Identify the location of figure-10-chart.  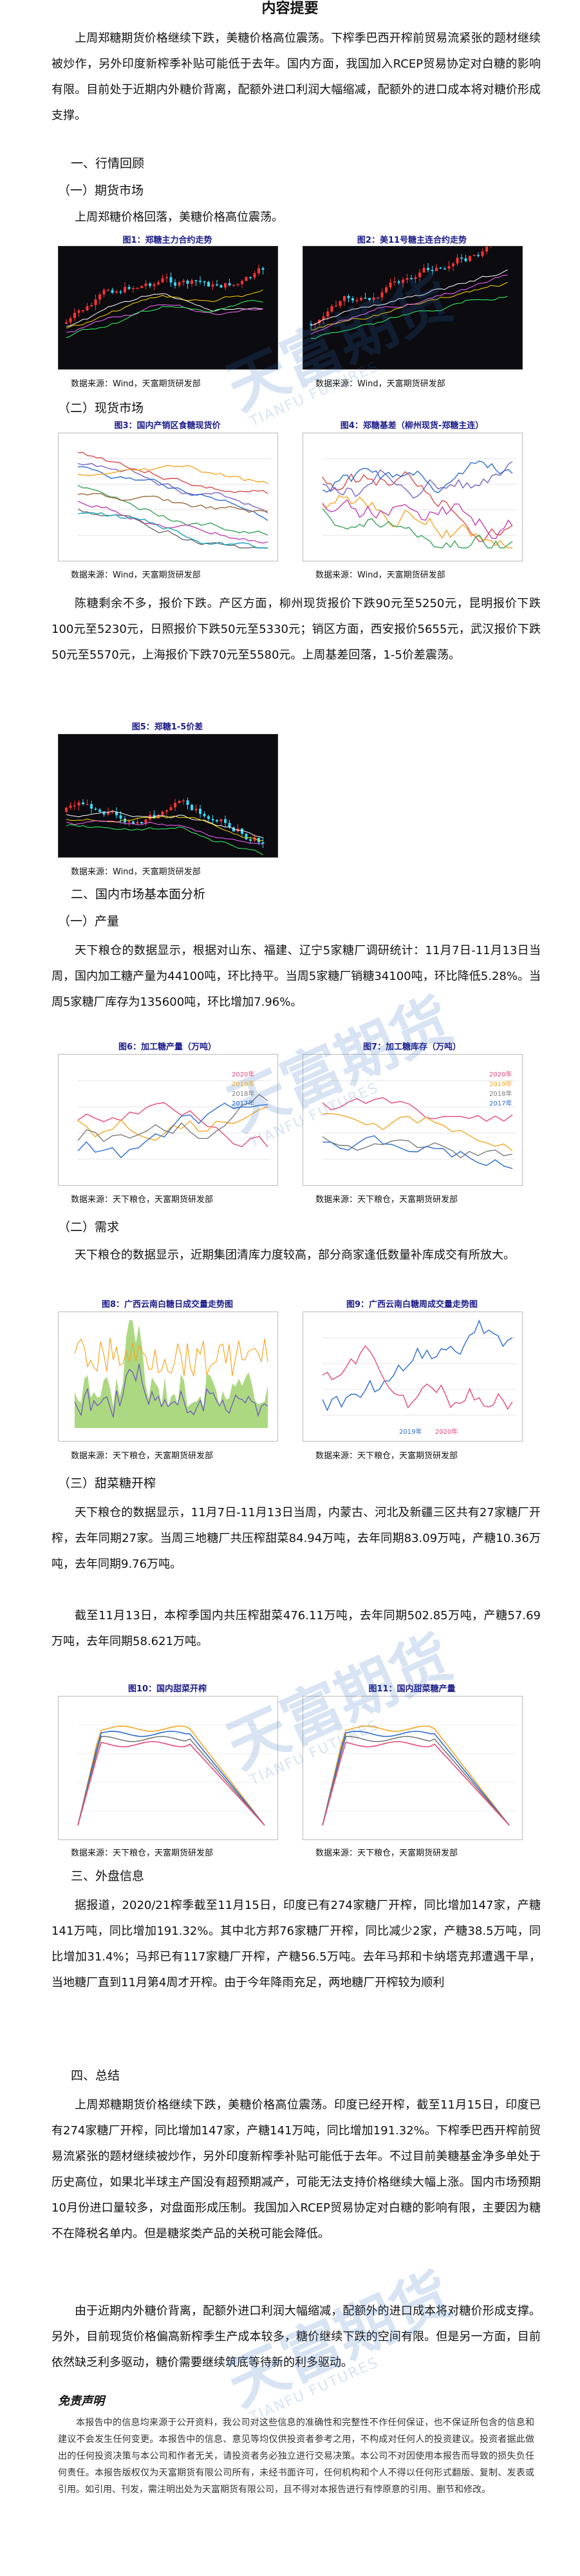
(168, 1768).